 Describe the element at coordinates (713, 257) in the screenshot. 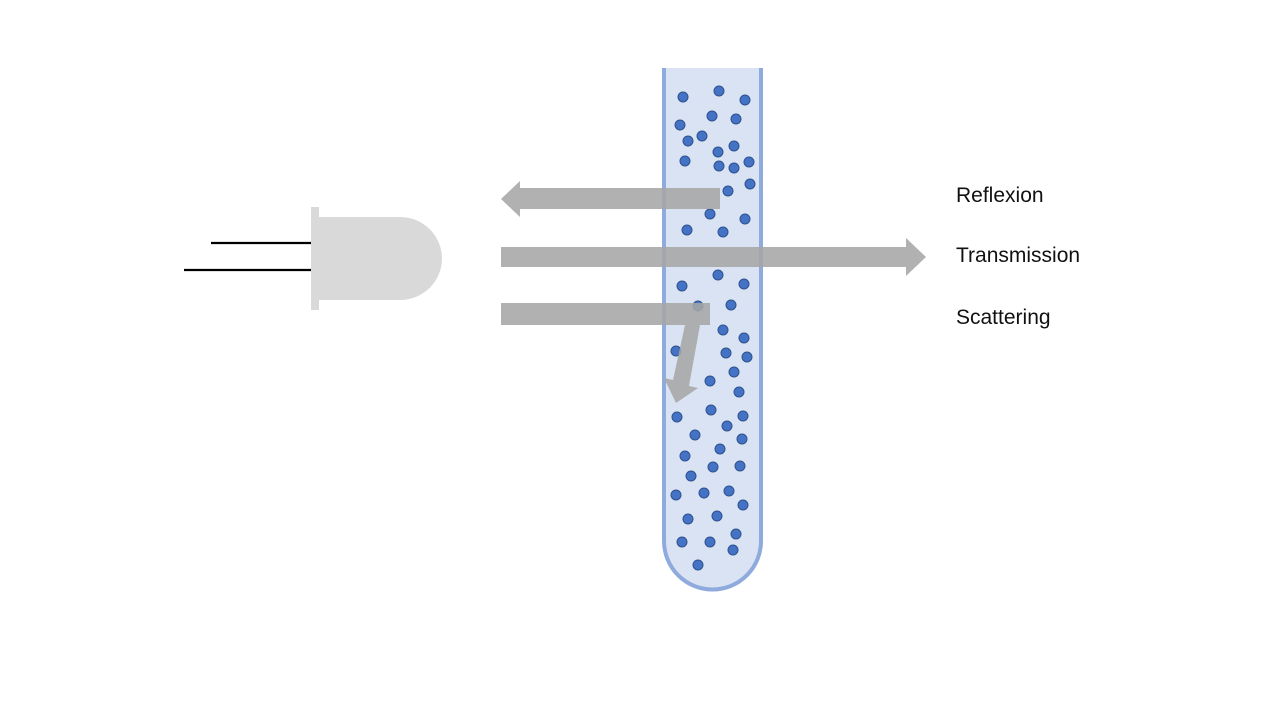

I see `transmission-arrow` at that location.